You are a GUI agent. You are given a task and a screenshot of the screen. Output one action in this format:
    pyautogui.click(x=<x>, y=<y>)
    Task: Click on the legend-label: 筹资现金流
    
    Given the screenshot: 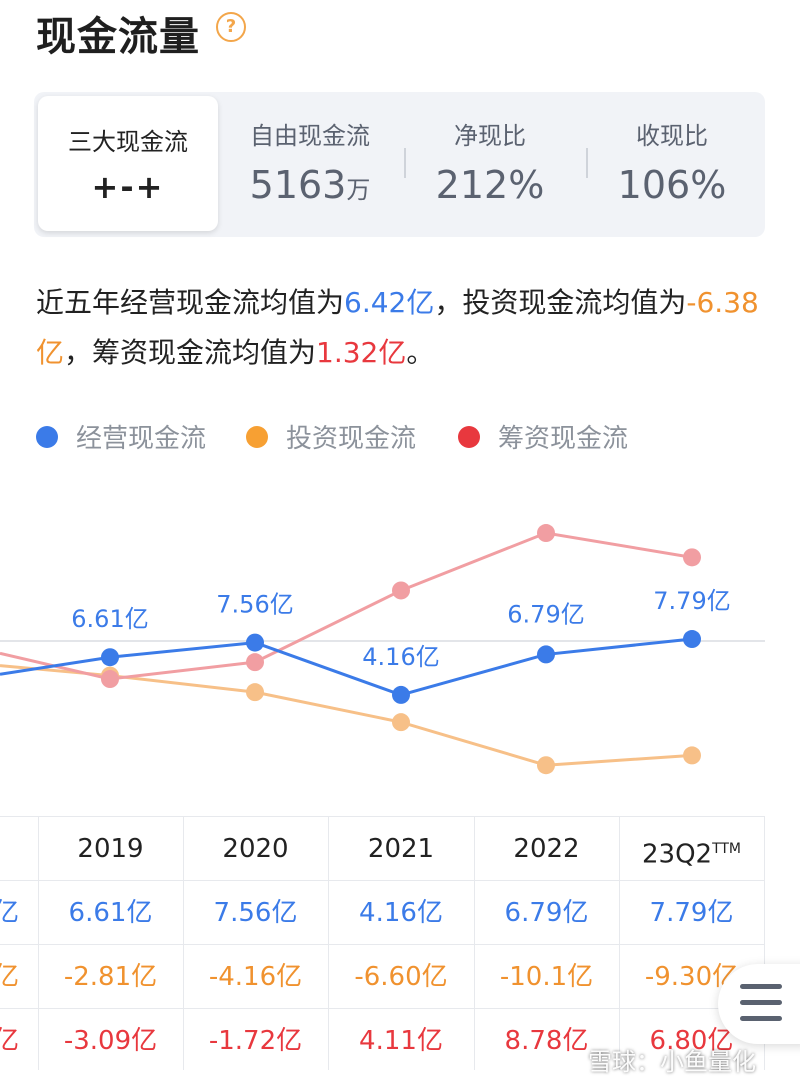 What is the action you would take?
    pyautogui.click(x=563, y=439)
    